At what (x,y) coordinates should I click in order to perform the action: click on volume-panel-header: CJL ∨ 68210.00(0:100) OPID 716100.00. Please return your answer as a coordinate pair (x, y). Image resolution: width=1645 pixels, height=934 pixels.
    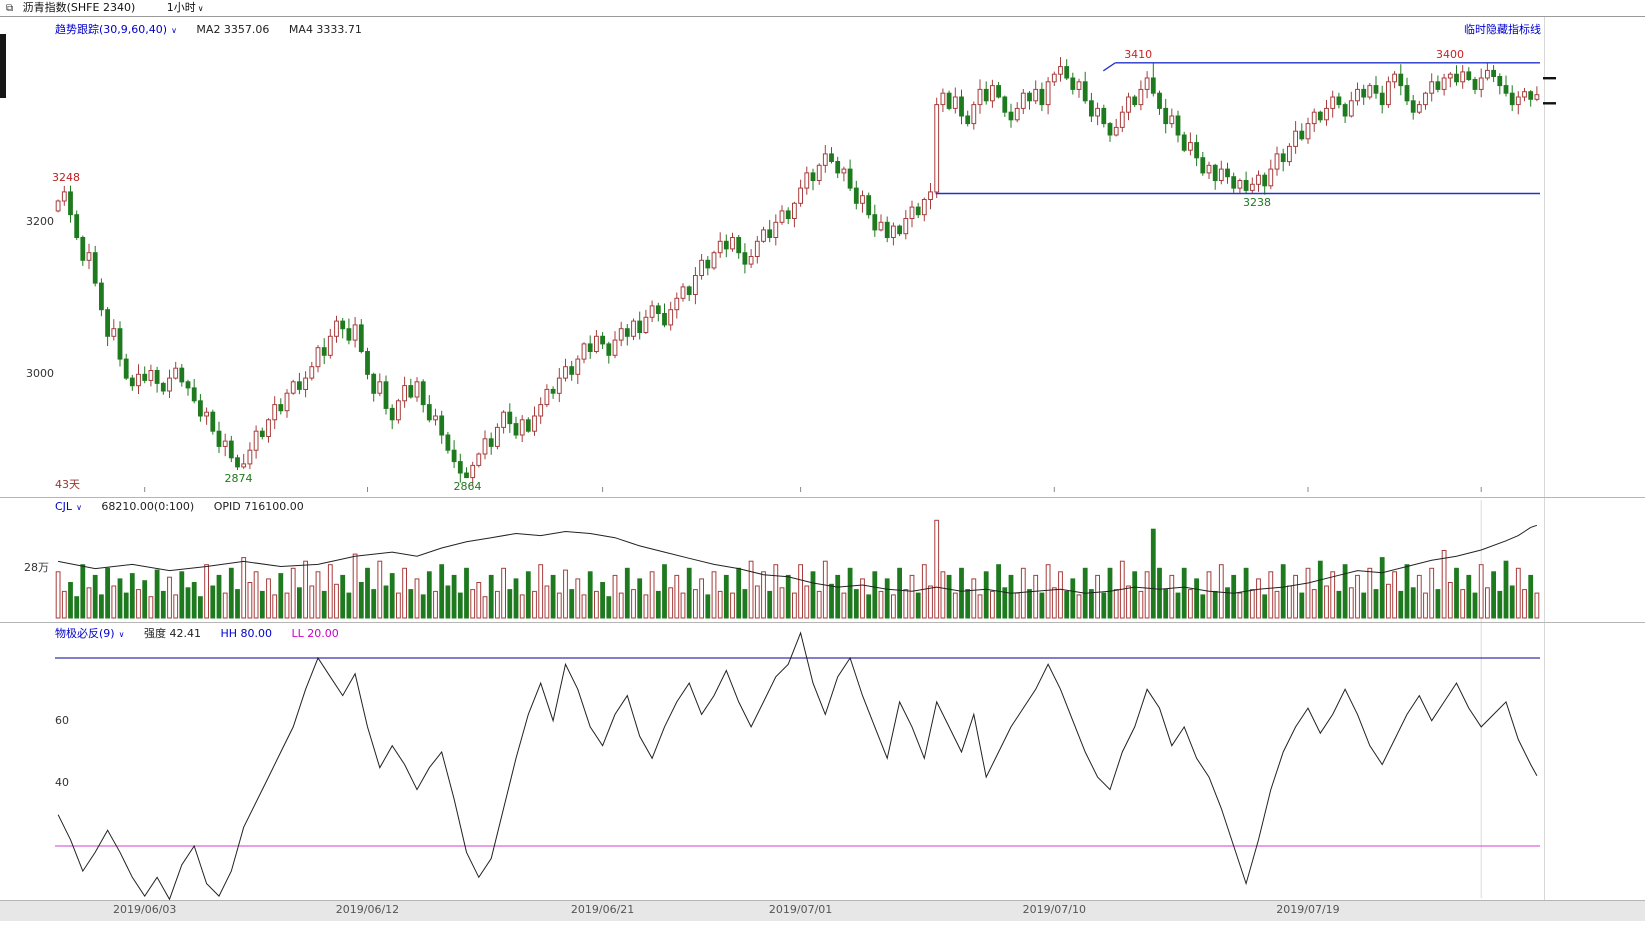
    Looking at the image, I should click on (187, 506).